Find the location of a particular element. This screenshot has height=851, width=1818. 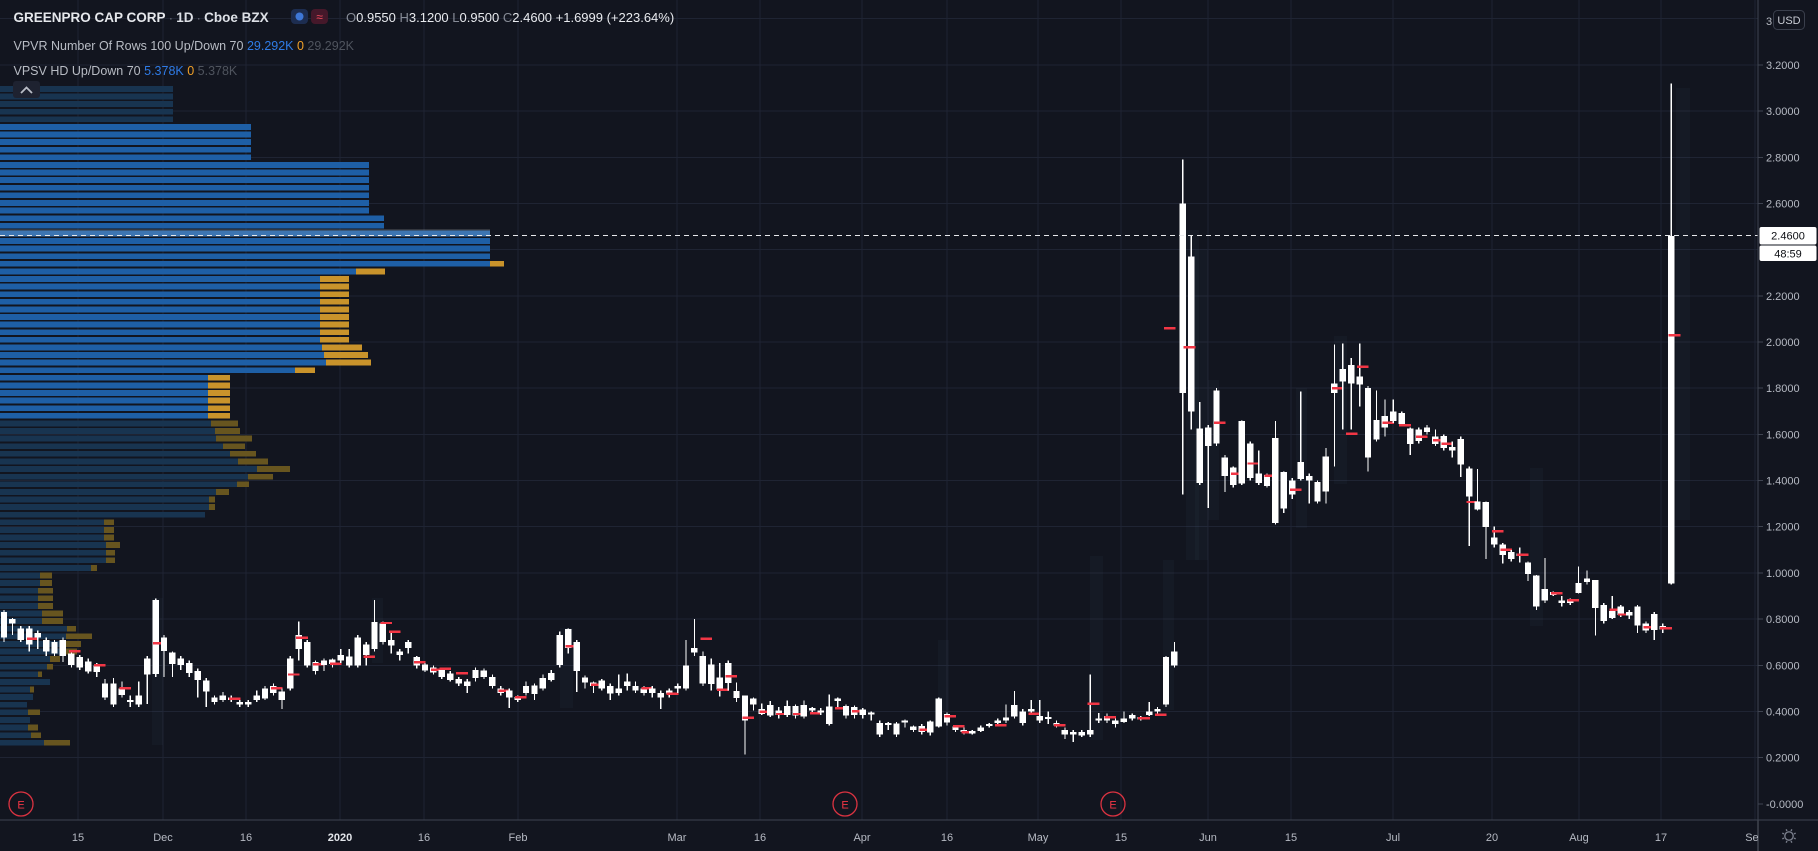

svg-text: Jul is located at coordinates (1393, 838).